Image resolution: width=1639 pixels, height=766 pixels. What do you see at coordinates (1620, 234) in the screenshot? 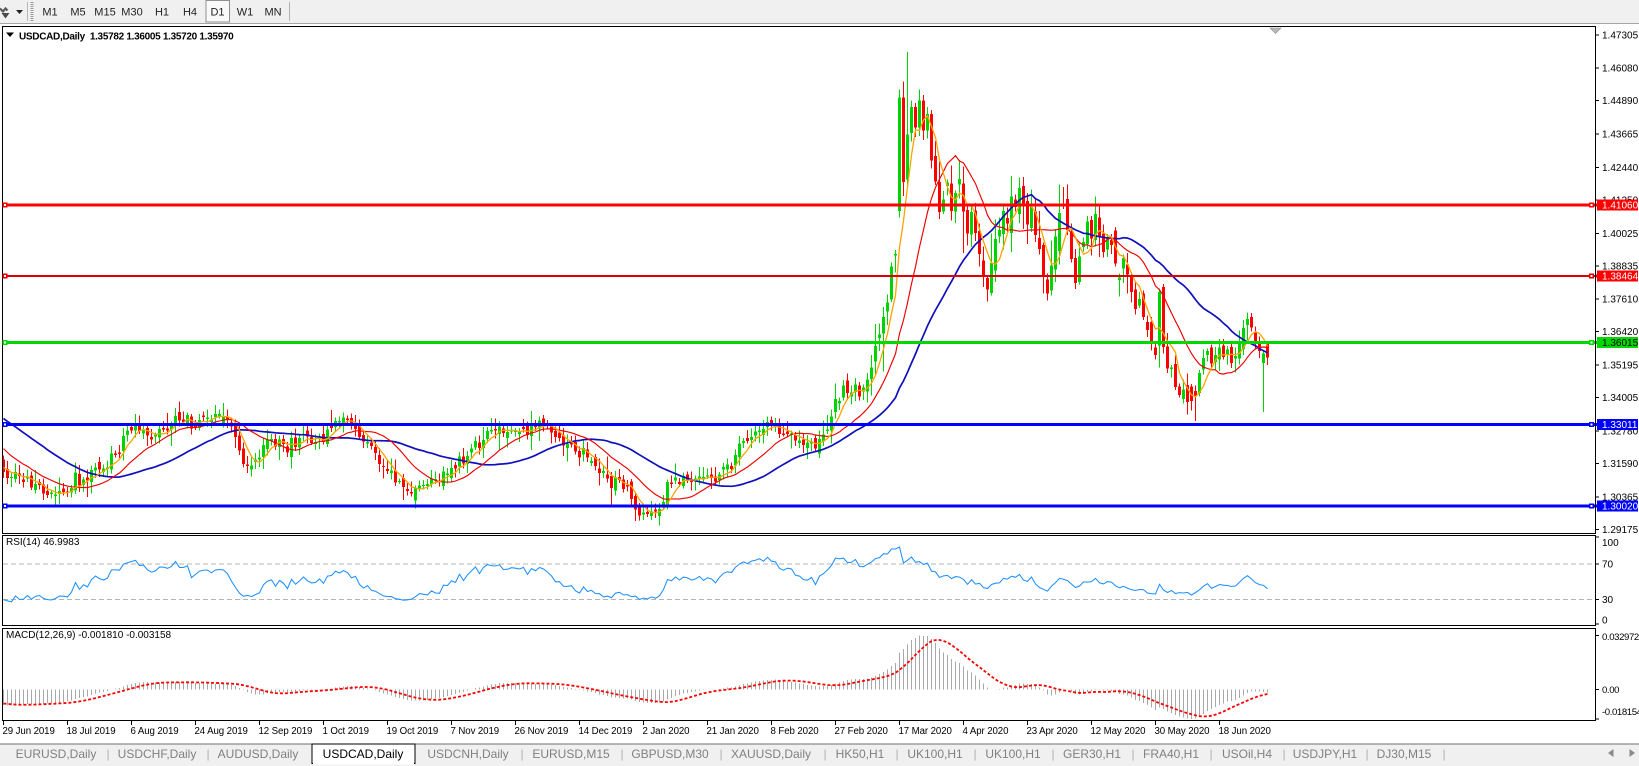
I see `svg-text: 1.40025` at bounding box center [1620, 234].